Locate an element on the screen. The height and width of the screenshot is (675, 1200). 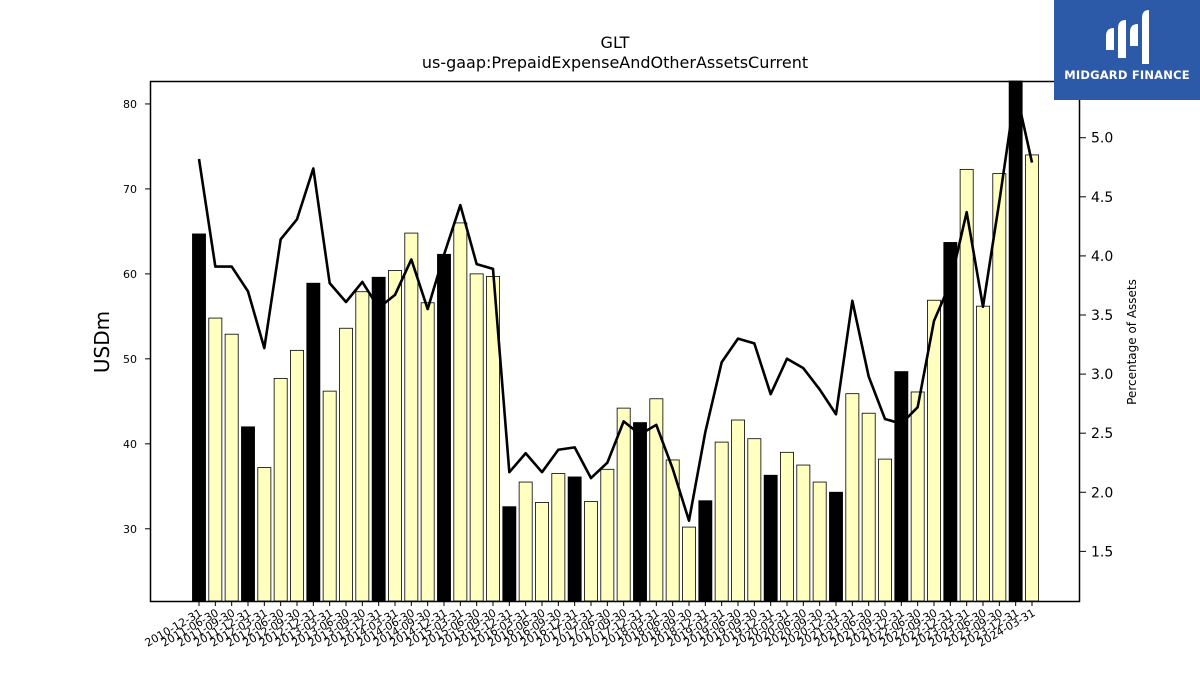
y2-tick-label-5.0: 5.0 is located at coordinates (1102, 139).